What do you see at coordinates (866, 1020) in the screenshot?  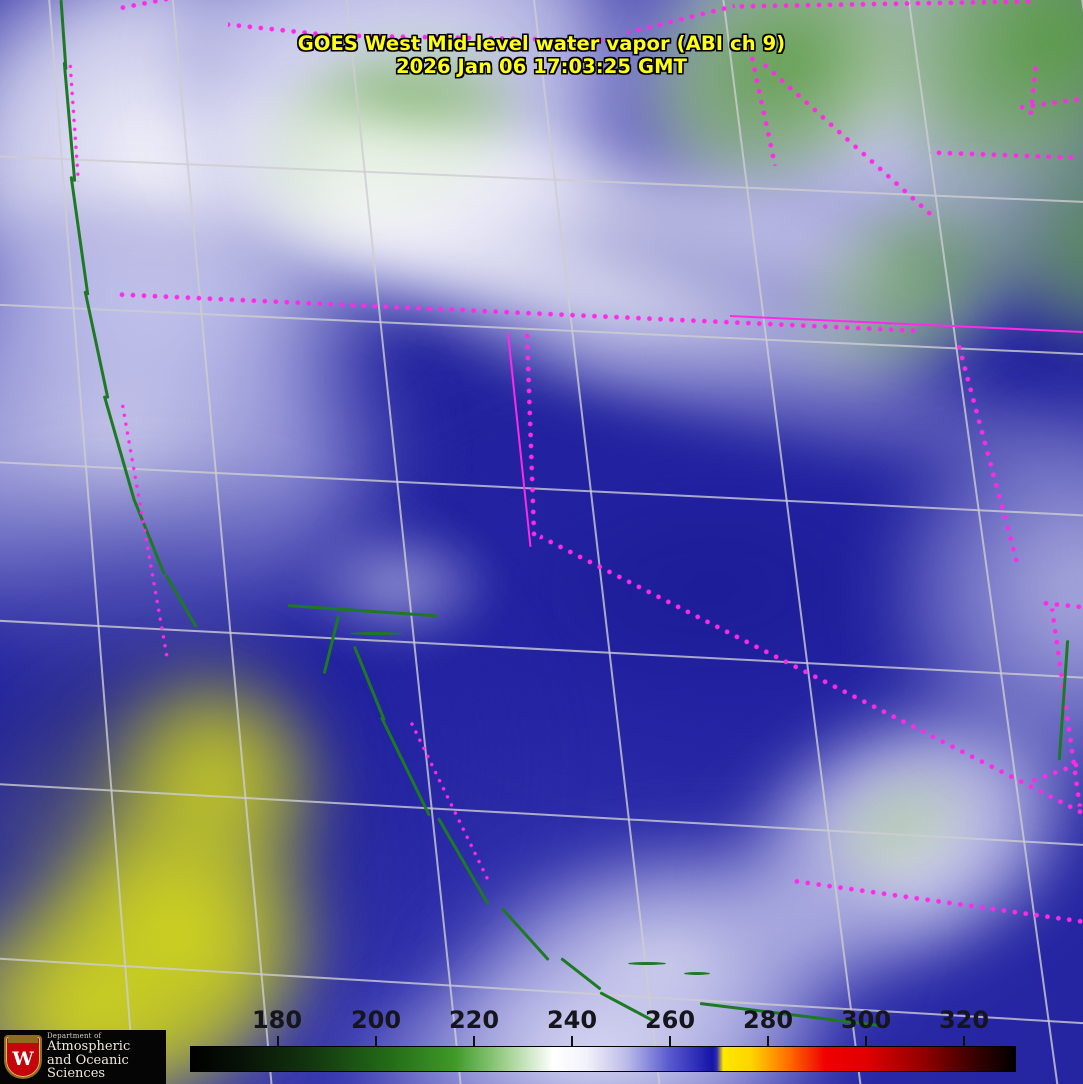 I see `colorbar-label-300: 300` at bounding box center [866, 1020].